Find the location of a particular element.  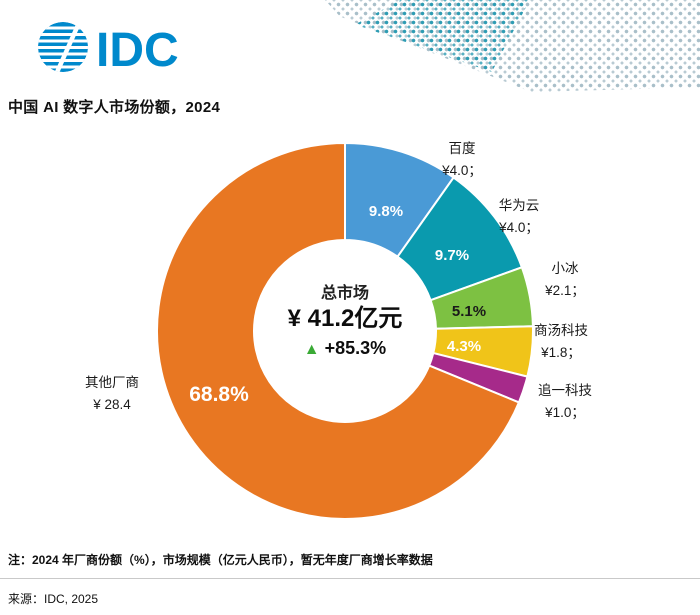

idc-globe-icon is located at coordinates (63, 47).